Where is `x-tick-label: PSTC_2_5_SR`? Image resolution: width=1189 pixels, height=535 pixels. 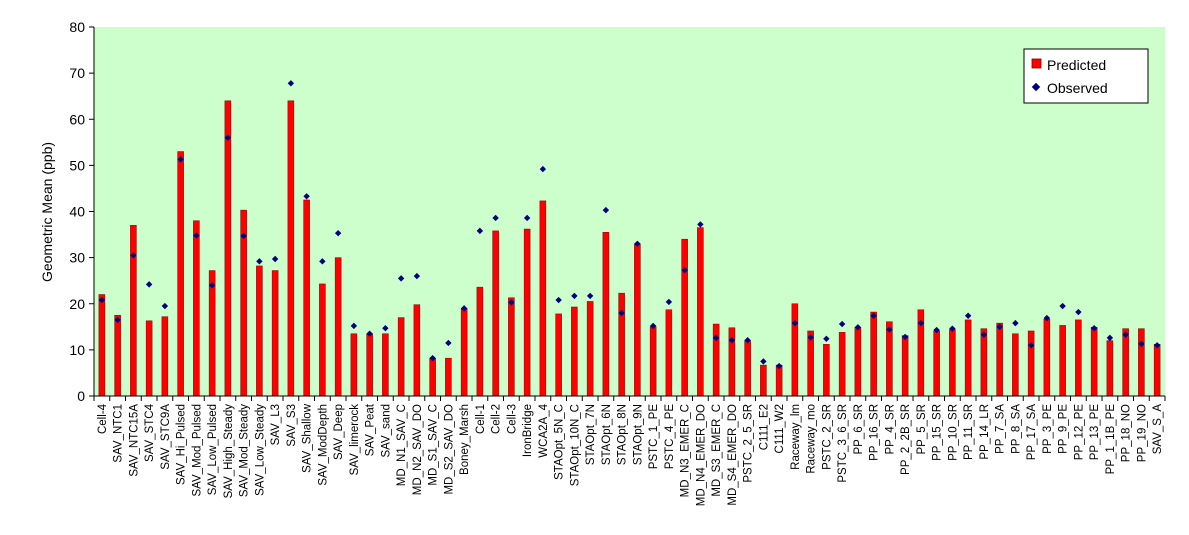
x-tick-label: PSTC_2_5_SR is located at coordinates (749, 443).